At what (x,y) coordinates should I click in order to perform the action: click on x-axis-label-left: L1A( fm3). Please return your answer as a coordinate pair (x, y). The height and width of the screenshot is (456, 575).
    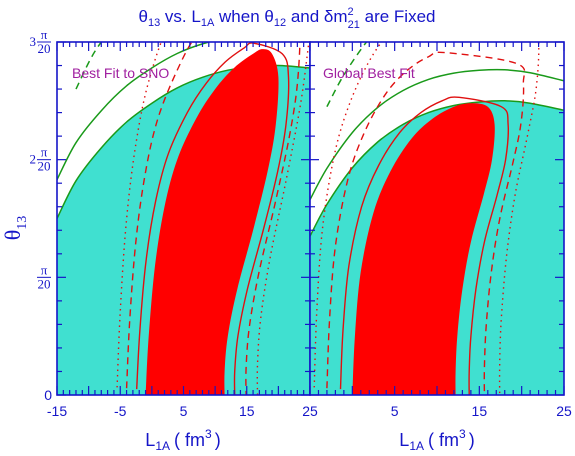
    Looking at the image, I should click on (182, 440).